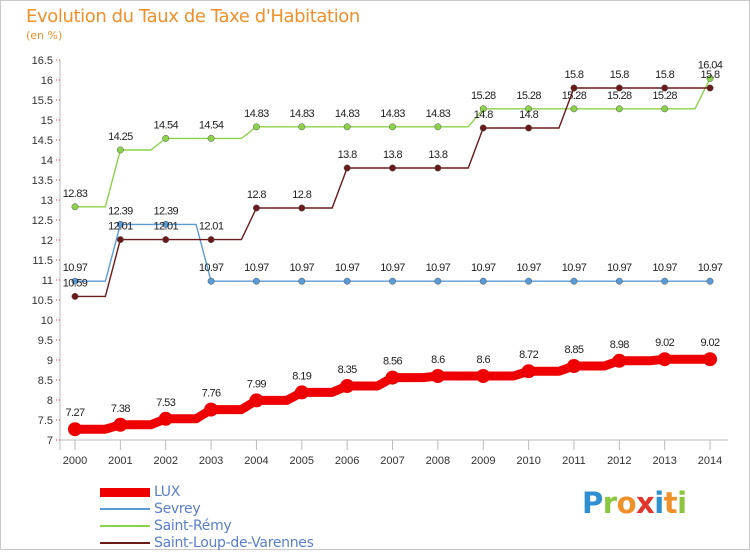 This screenshot has width=750, height=552. What do you see at coordinates (609, 503) in the screenshot?
I see `brand-letter: r` at bounding box center [609, 503].